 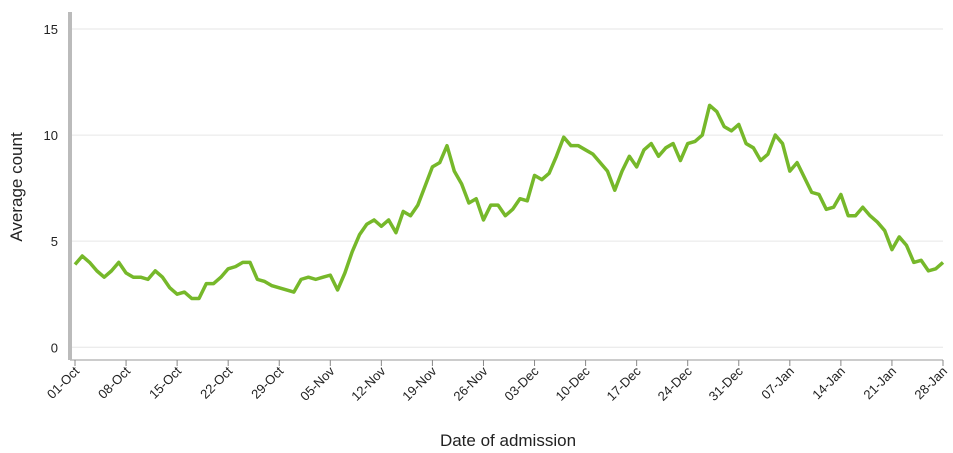 I want to click on y-axis-title: Average count, so click(x=16, y=187).